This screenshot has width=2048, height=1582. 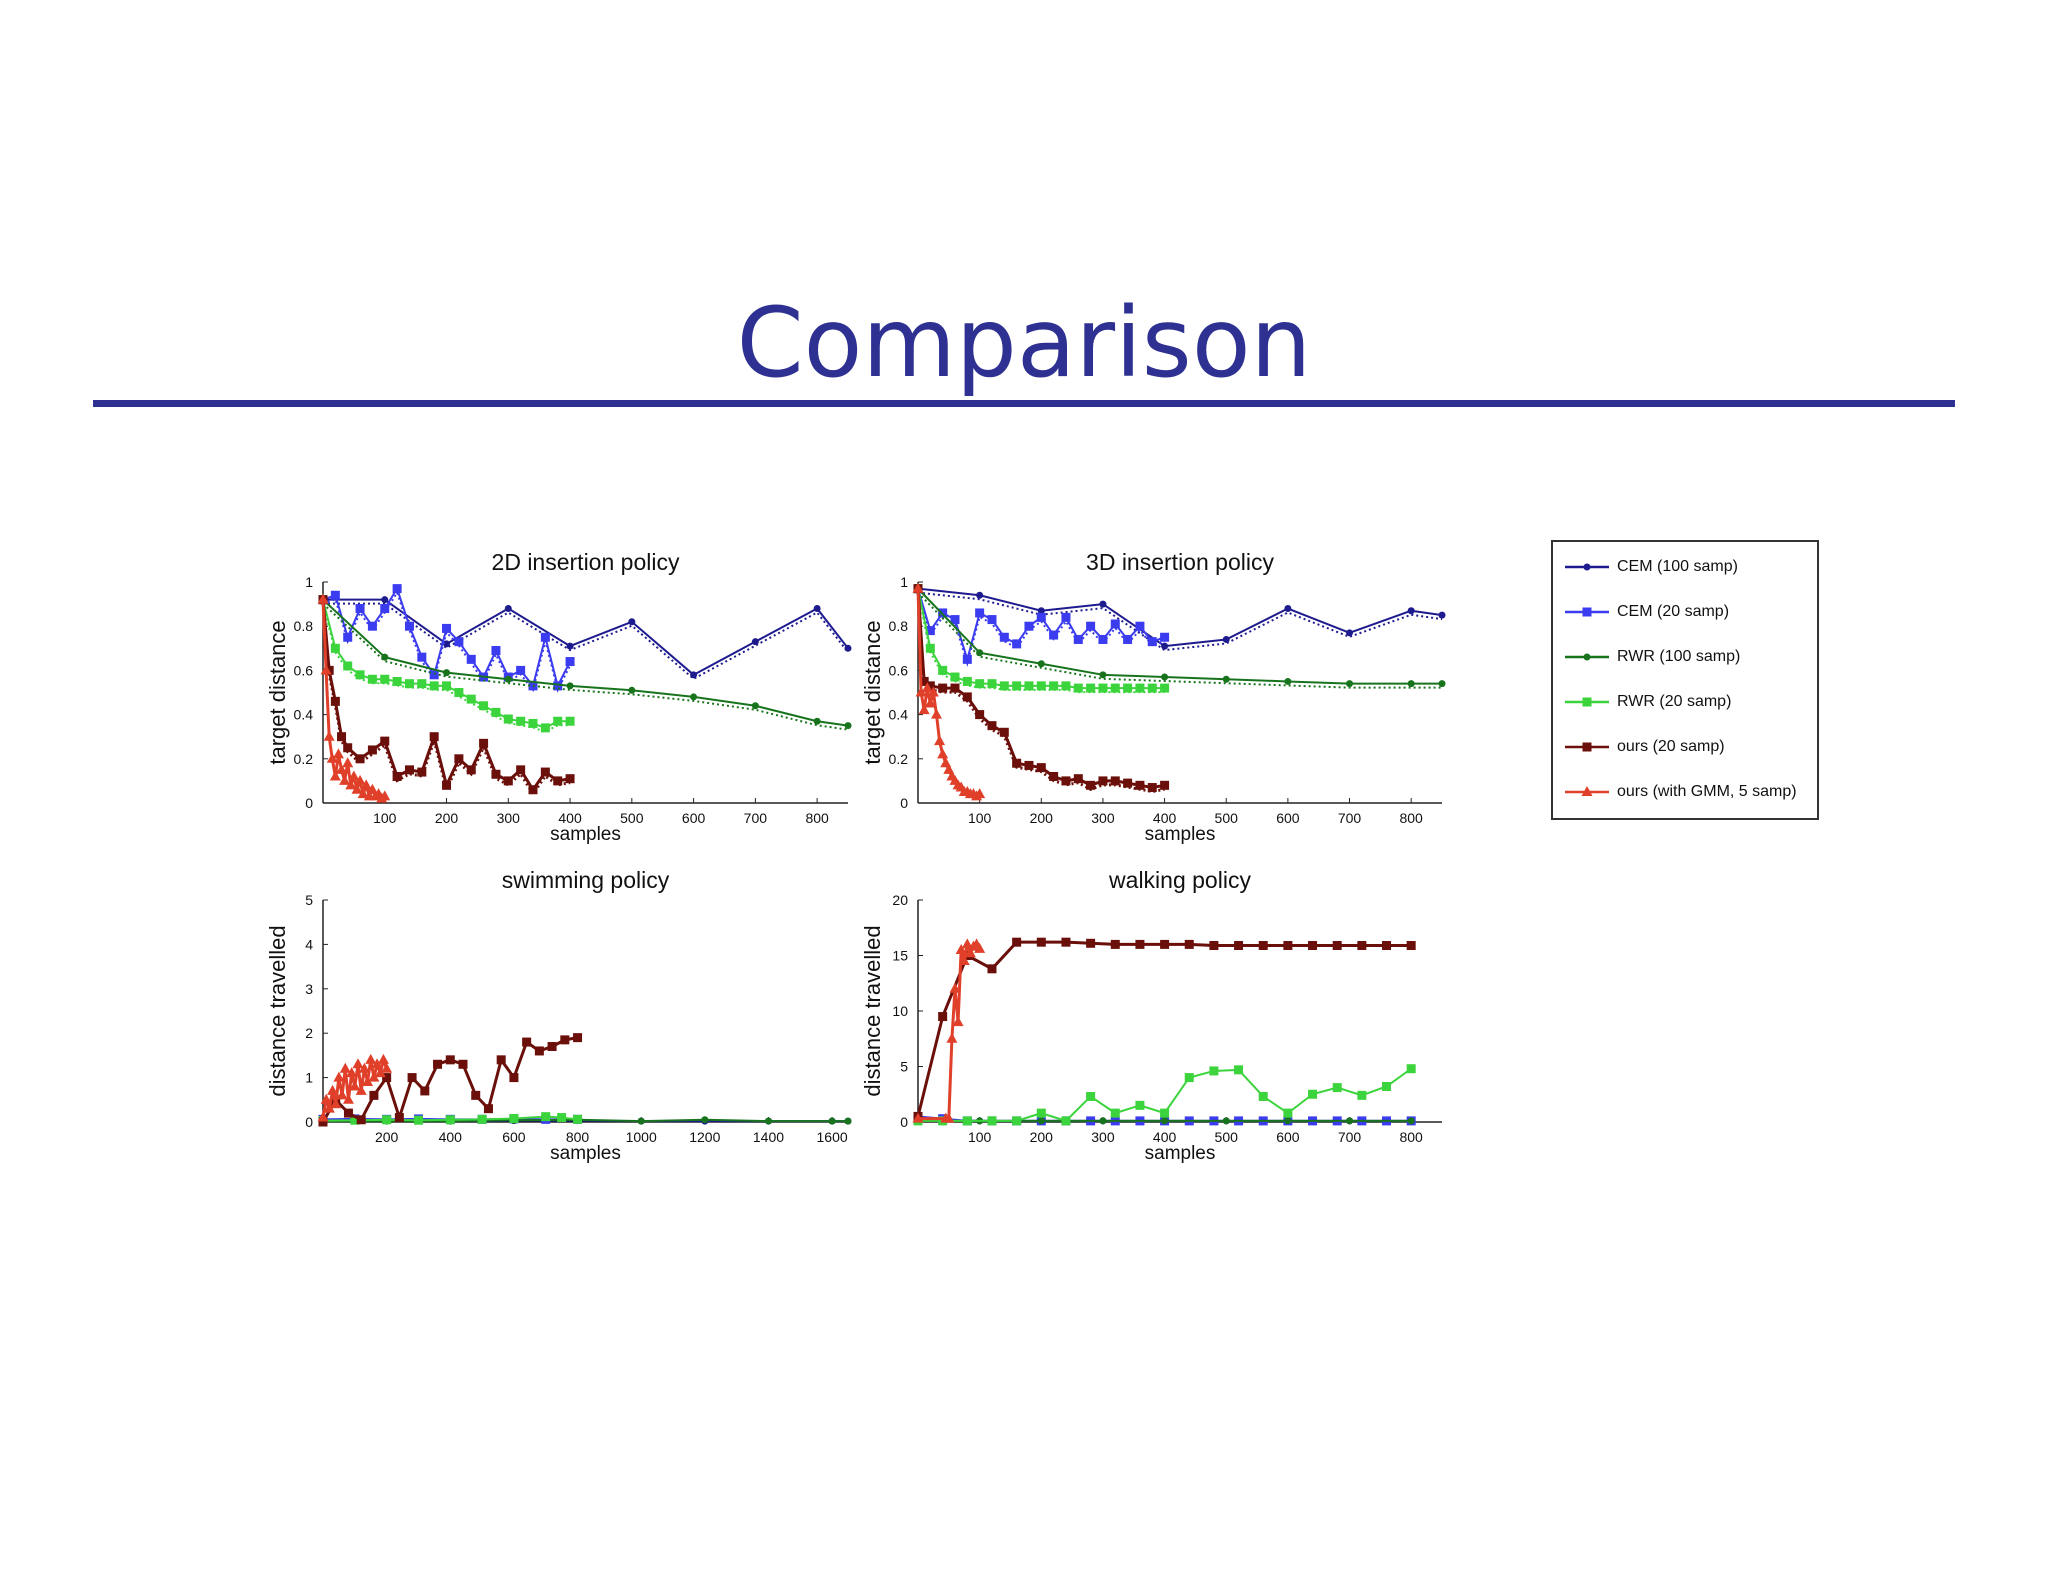 I want to click on x-tick-label: 400, so click(x=1165, y=818).